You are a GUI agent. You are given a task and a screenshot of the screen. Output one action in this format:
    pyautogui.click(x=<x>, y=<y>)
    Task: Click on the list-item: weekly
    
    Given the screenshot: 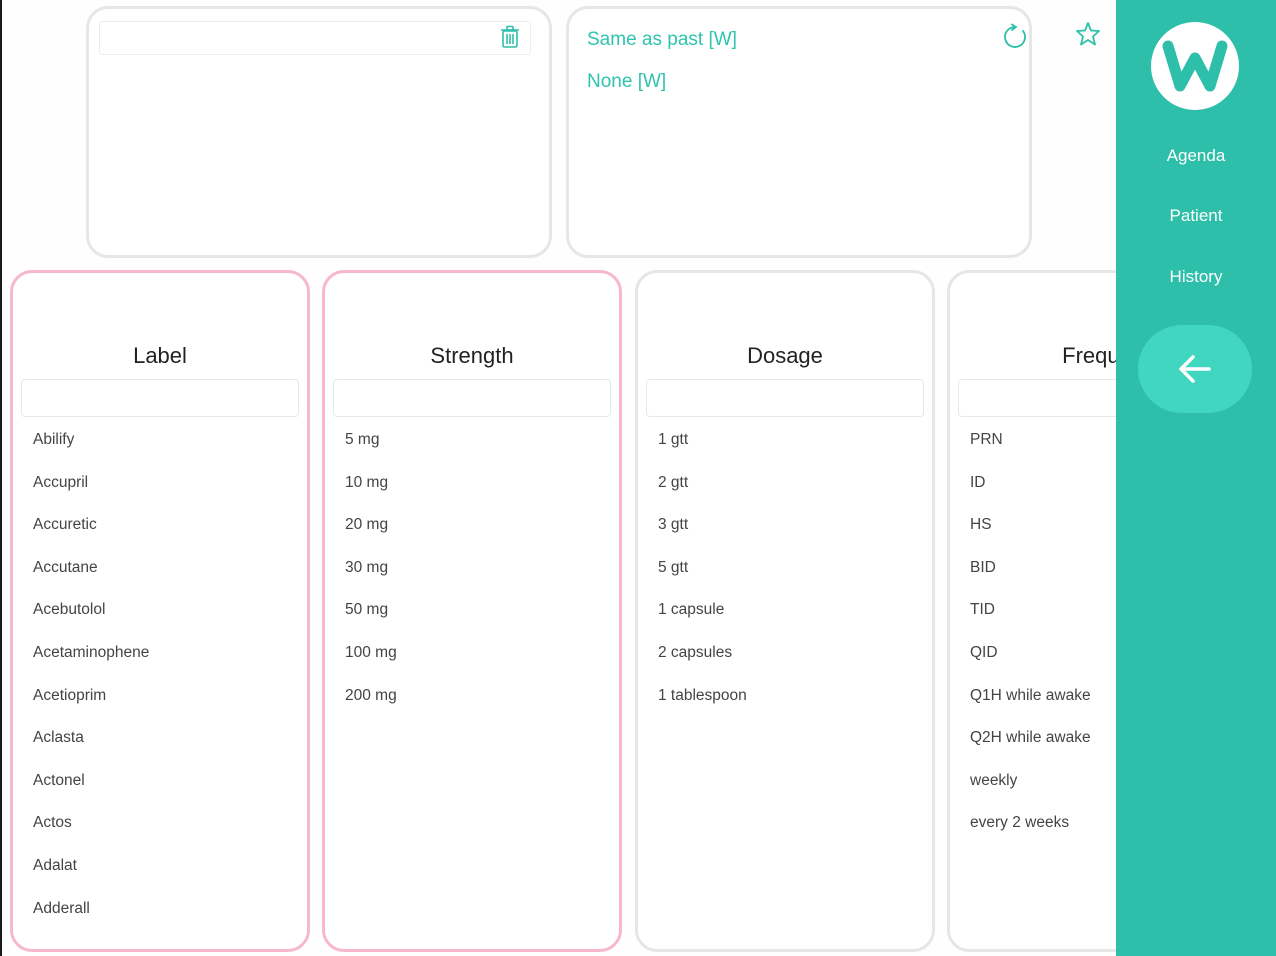 What is the action you would take?
    pyautogui.click(x=994, y=780)
    